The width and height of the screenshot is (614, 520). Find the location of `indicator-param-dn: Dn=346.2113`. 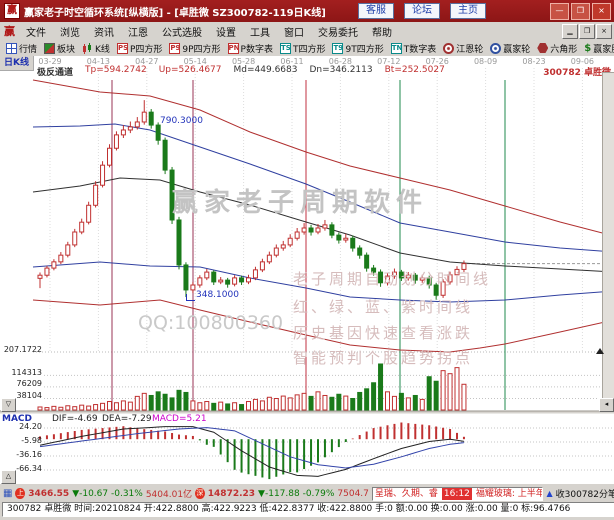

indicator-param-dn: Dn=346.2113 is located at coordinates (341, 70).